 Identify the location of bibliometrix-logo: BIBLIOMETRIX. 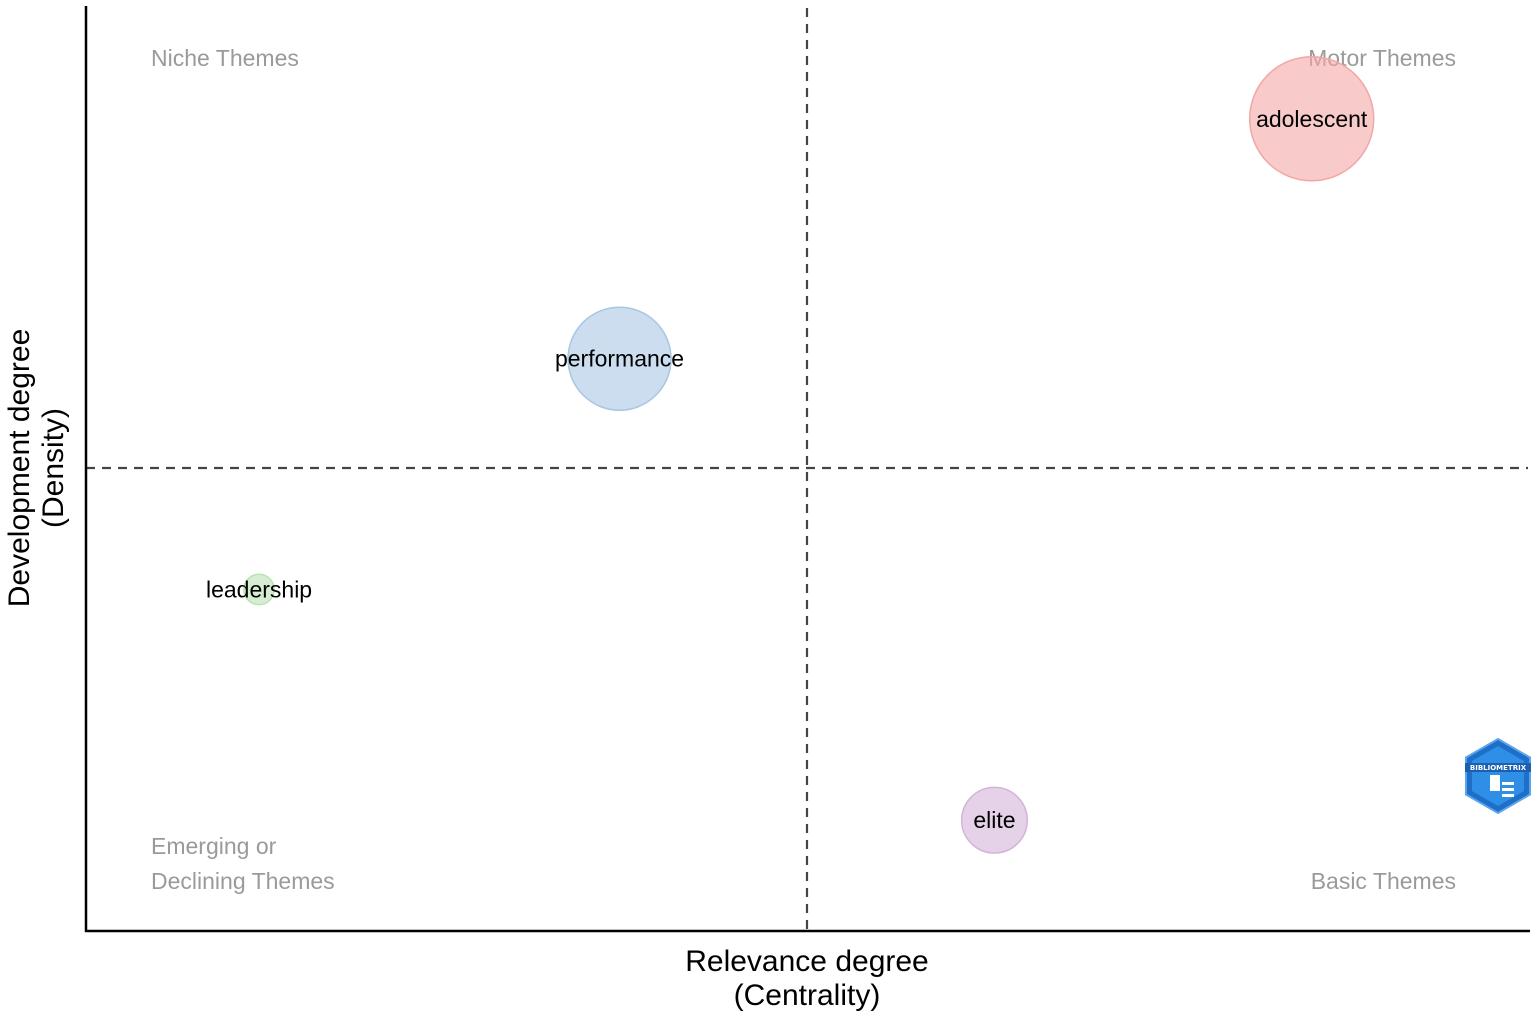
(1498, 776).